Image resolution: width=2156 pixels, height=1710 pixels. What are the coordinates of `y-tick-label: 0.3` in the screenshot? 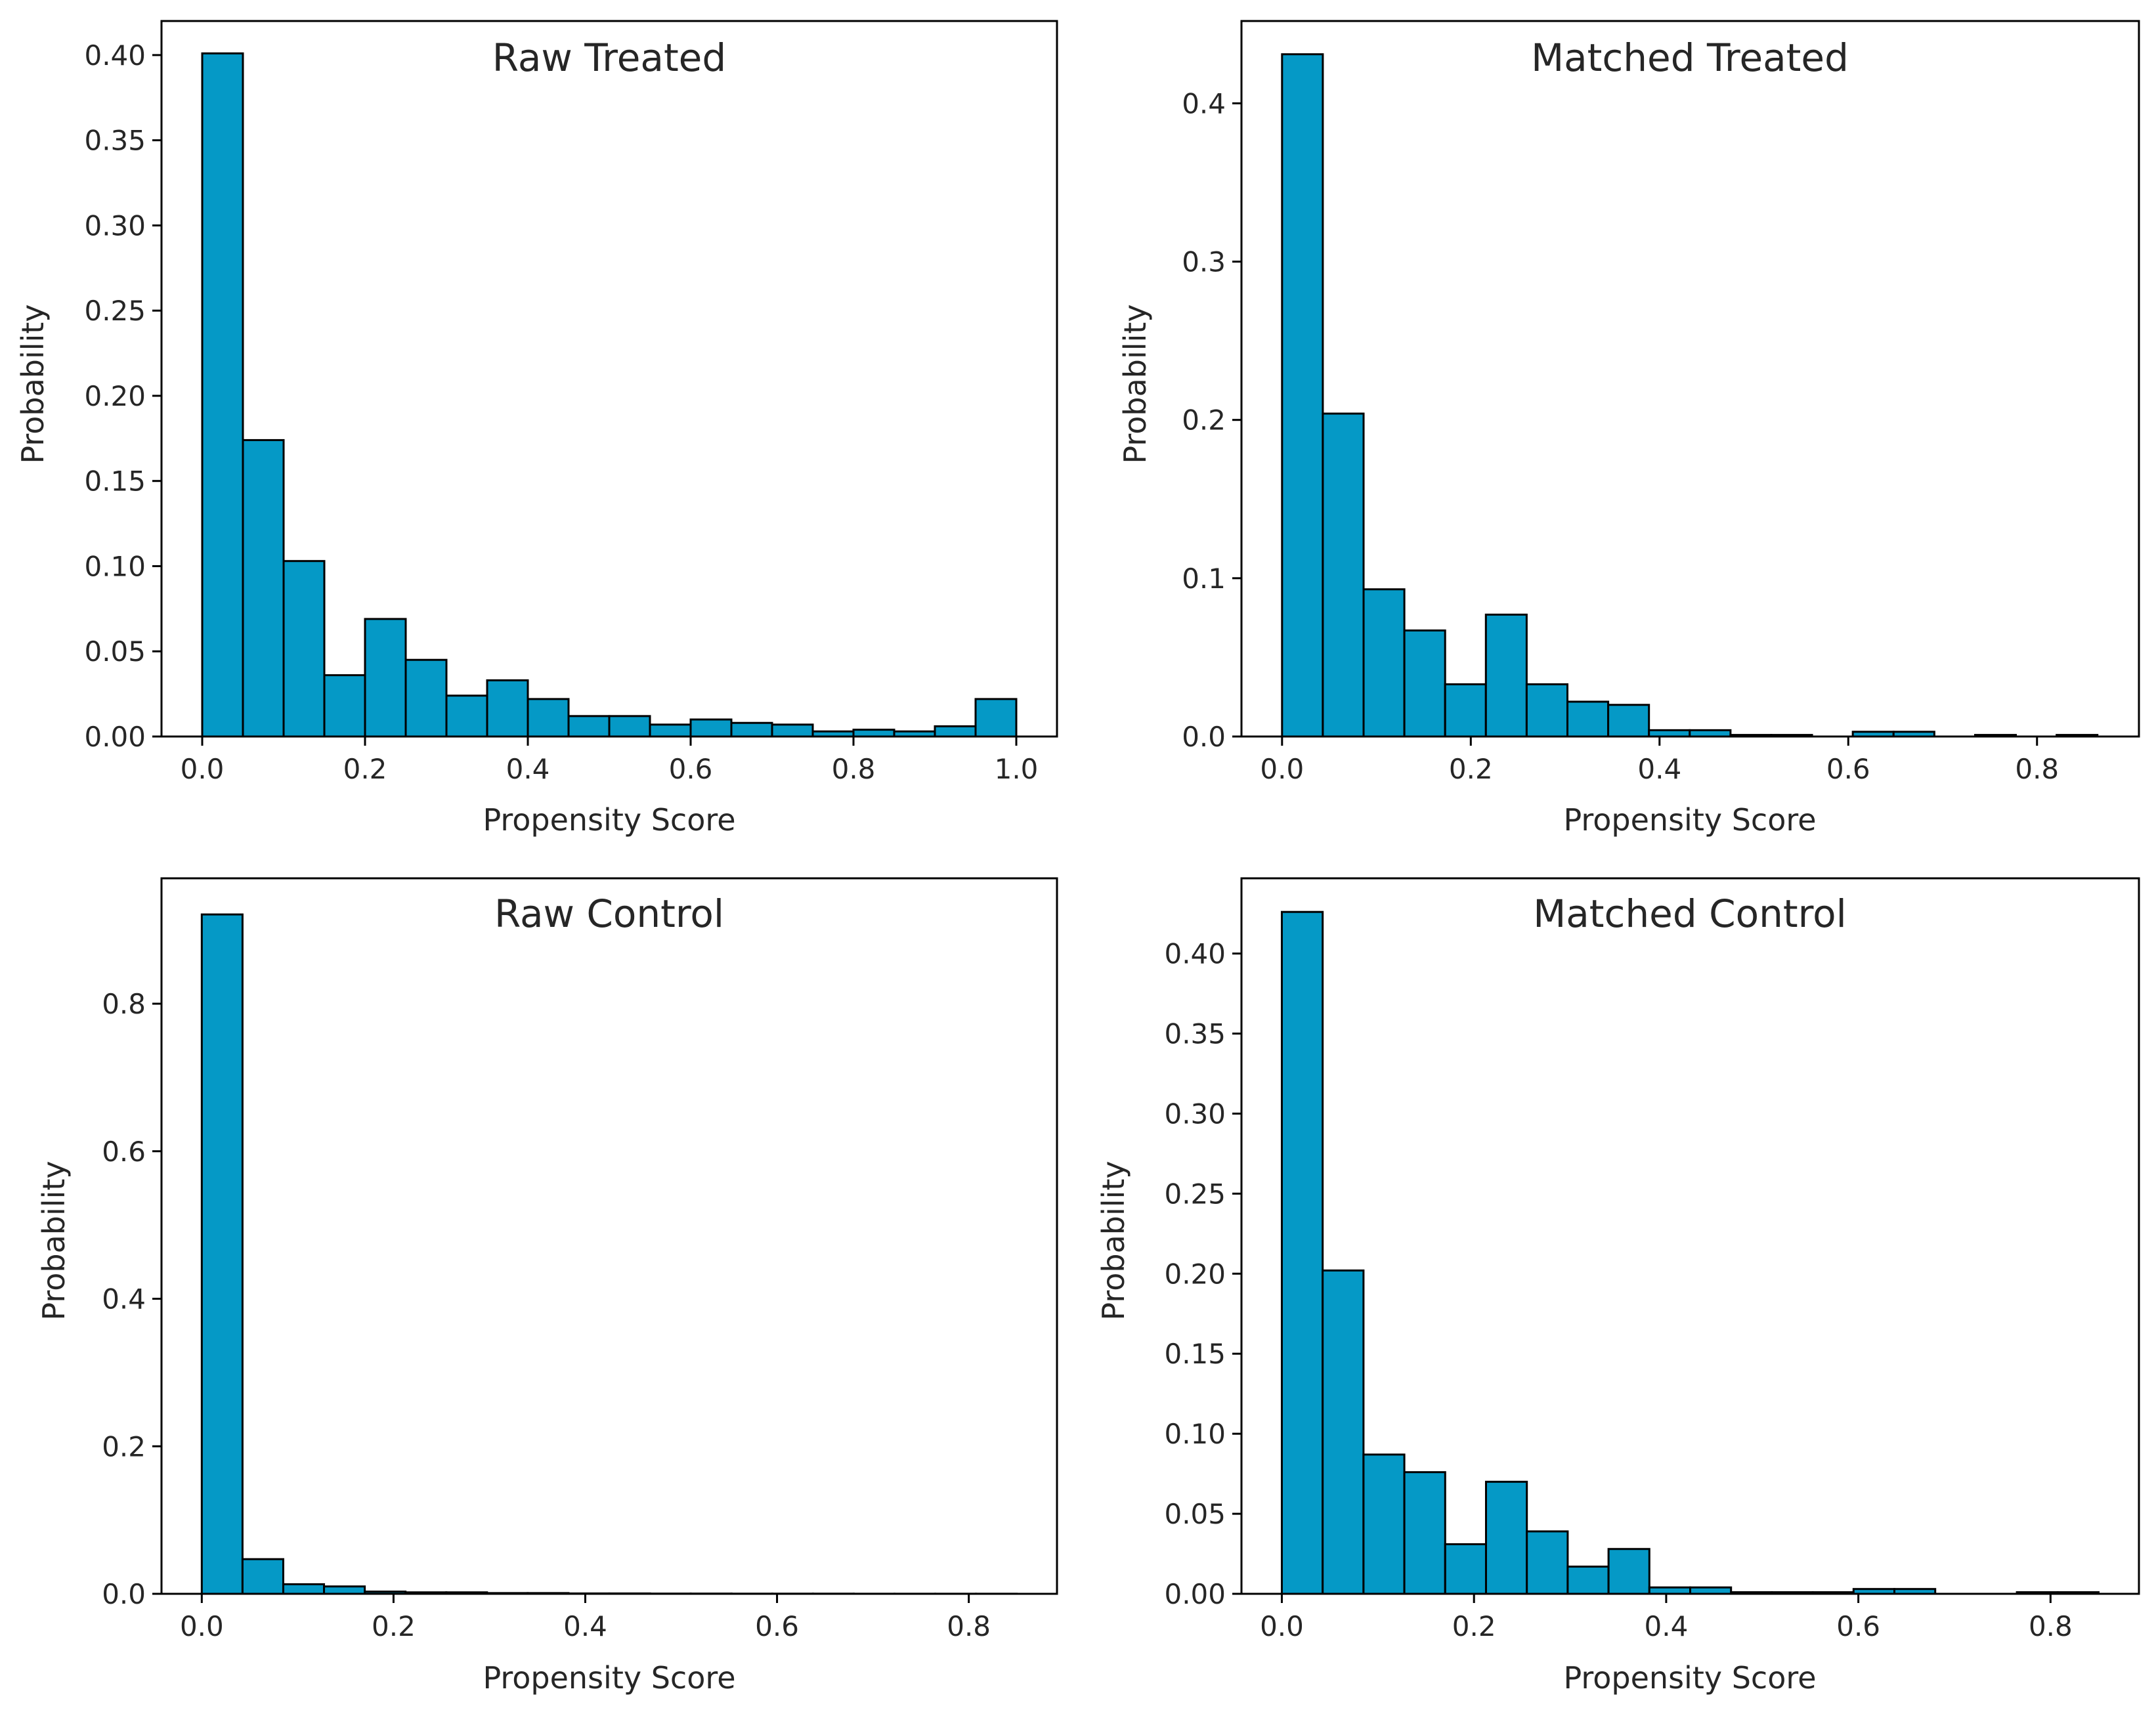 It's located at (1204, 262).